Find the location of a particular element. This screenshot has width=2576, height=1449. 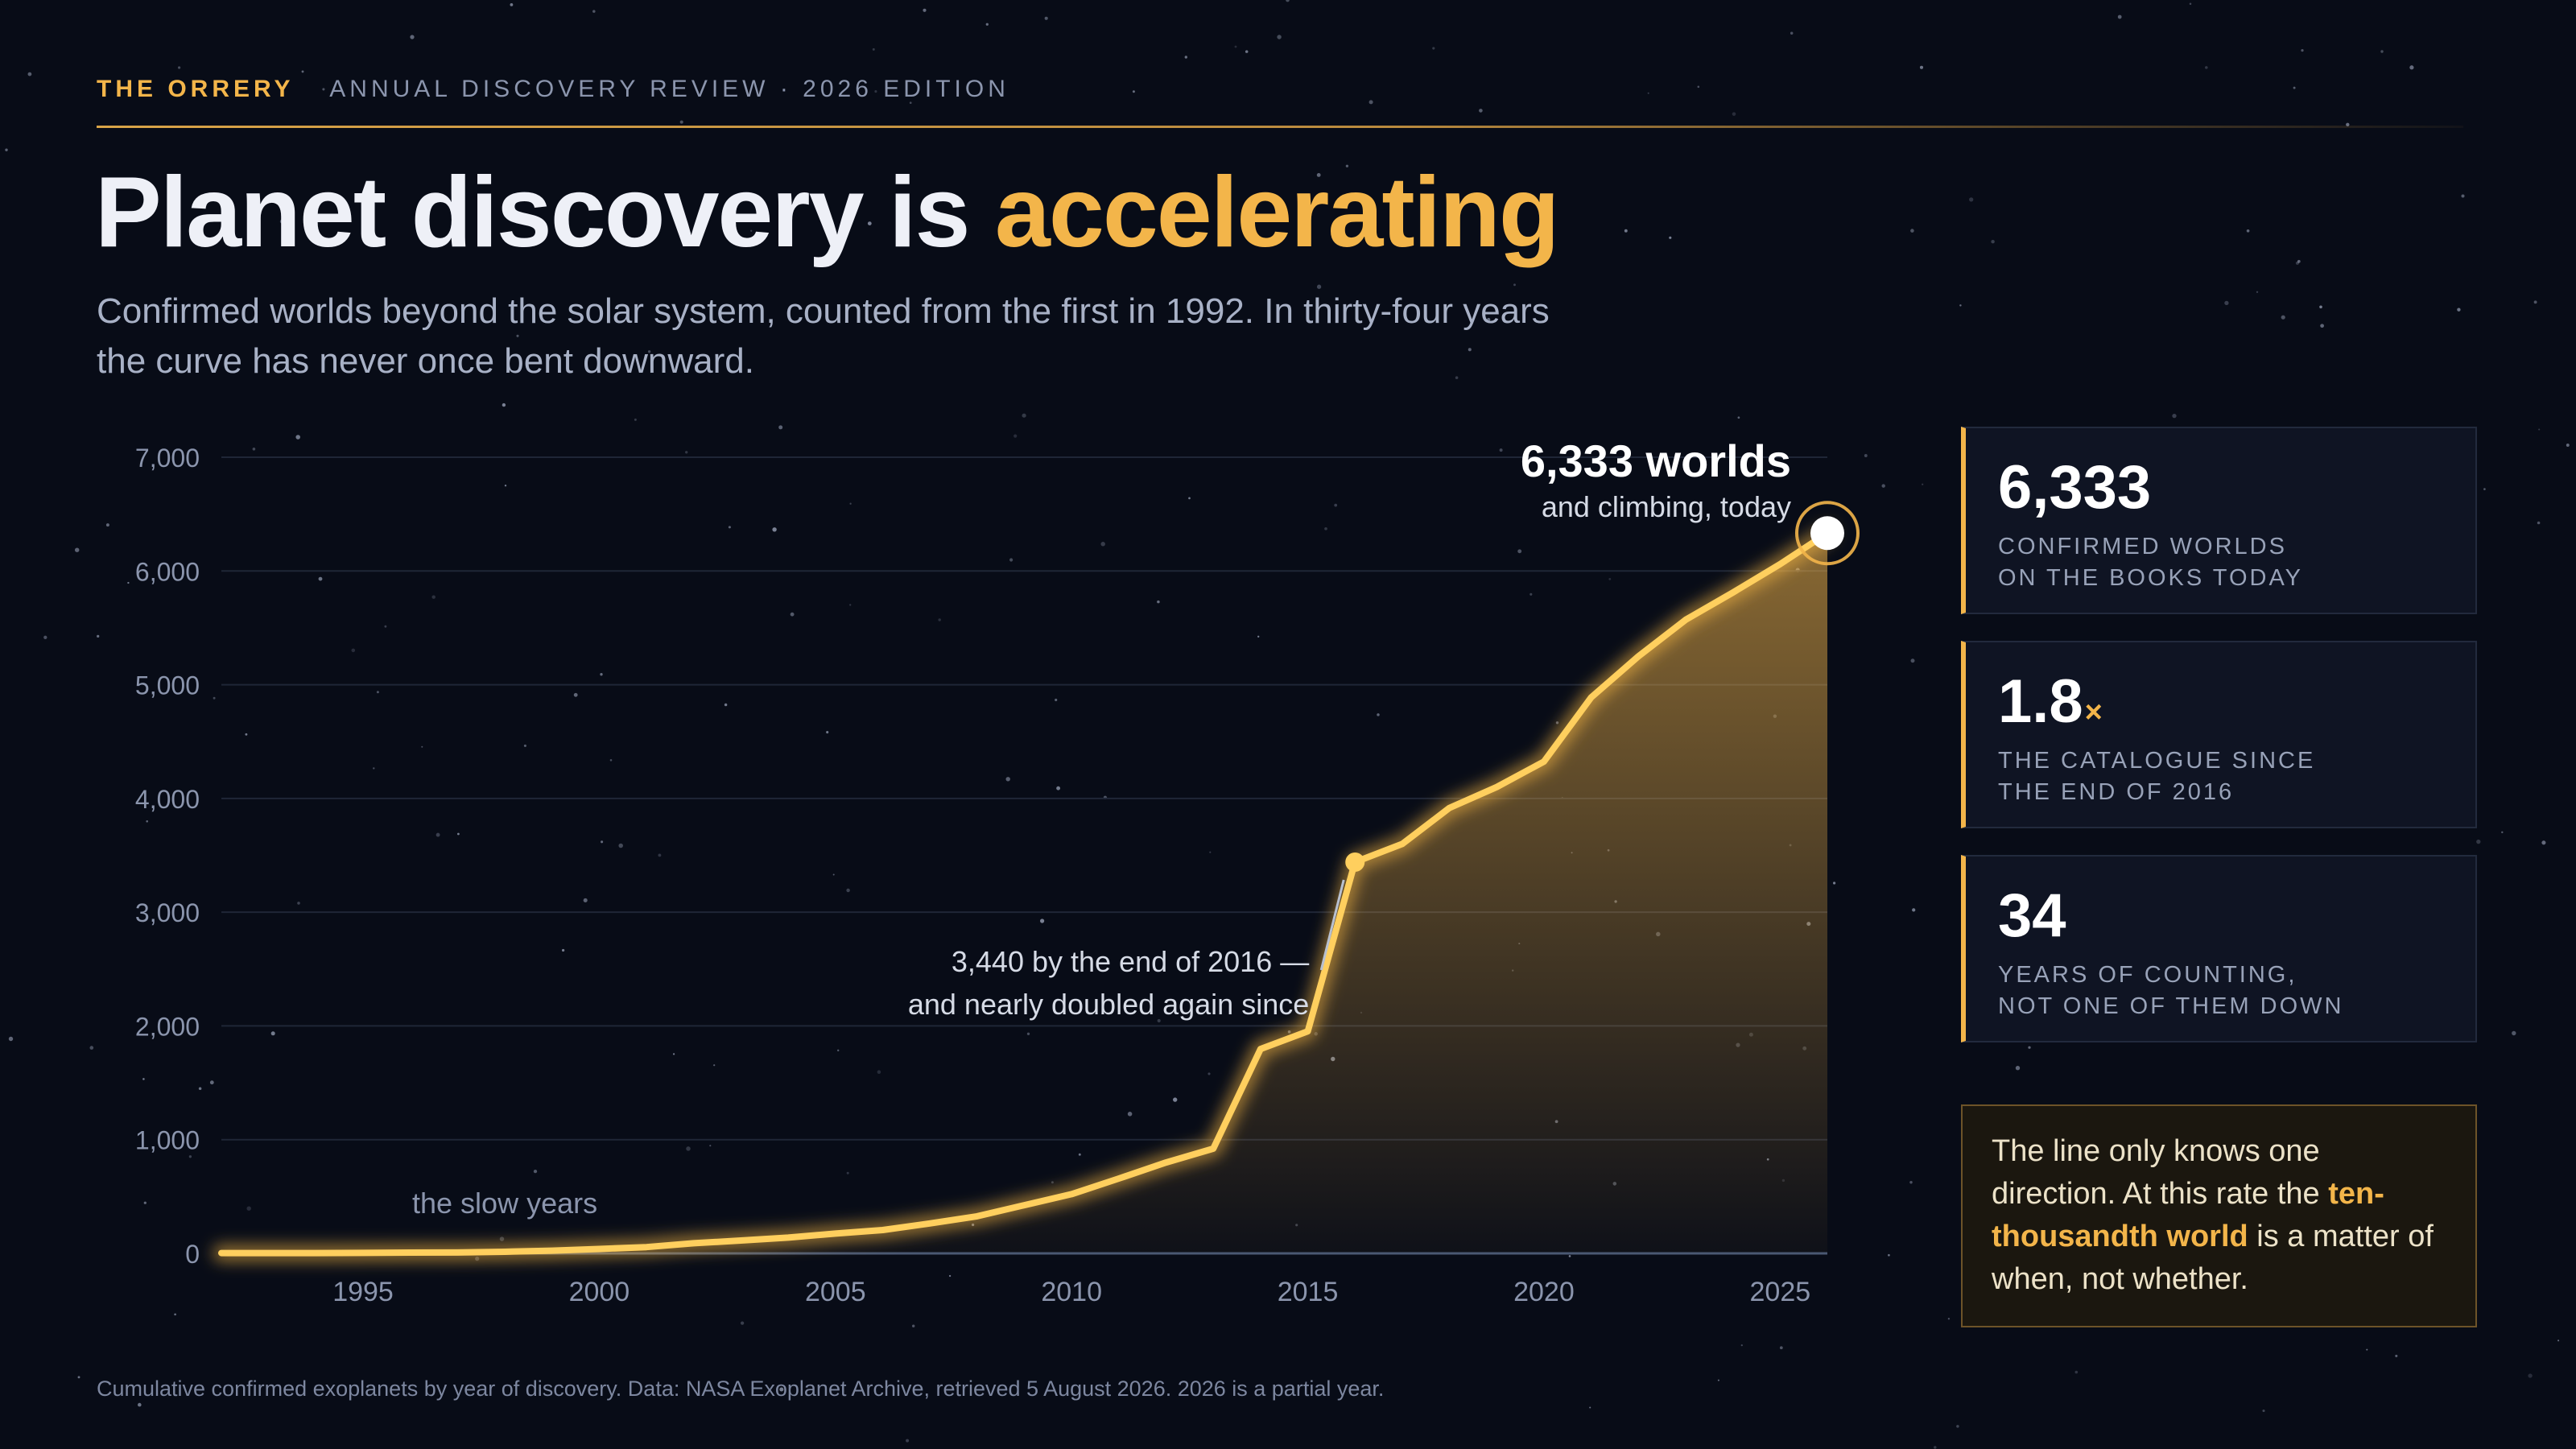

stat-value: 1.8× is located at coordinates (2050, 701).